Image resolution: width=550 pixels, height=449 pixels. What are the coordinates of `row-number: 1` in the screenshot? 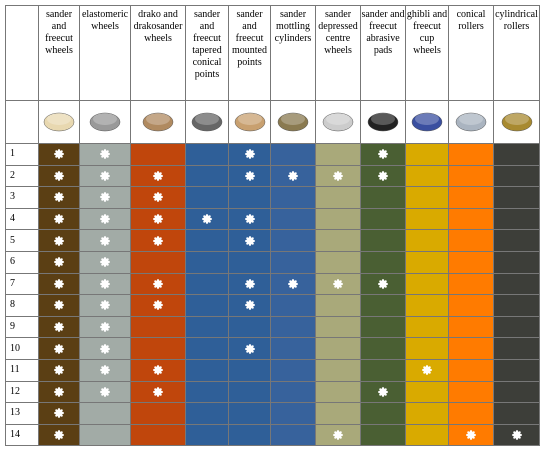 It's located at (22, 154).